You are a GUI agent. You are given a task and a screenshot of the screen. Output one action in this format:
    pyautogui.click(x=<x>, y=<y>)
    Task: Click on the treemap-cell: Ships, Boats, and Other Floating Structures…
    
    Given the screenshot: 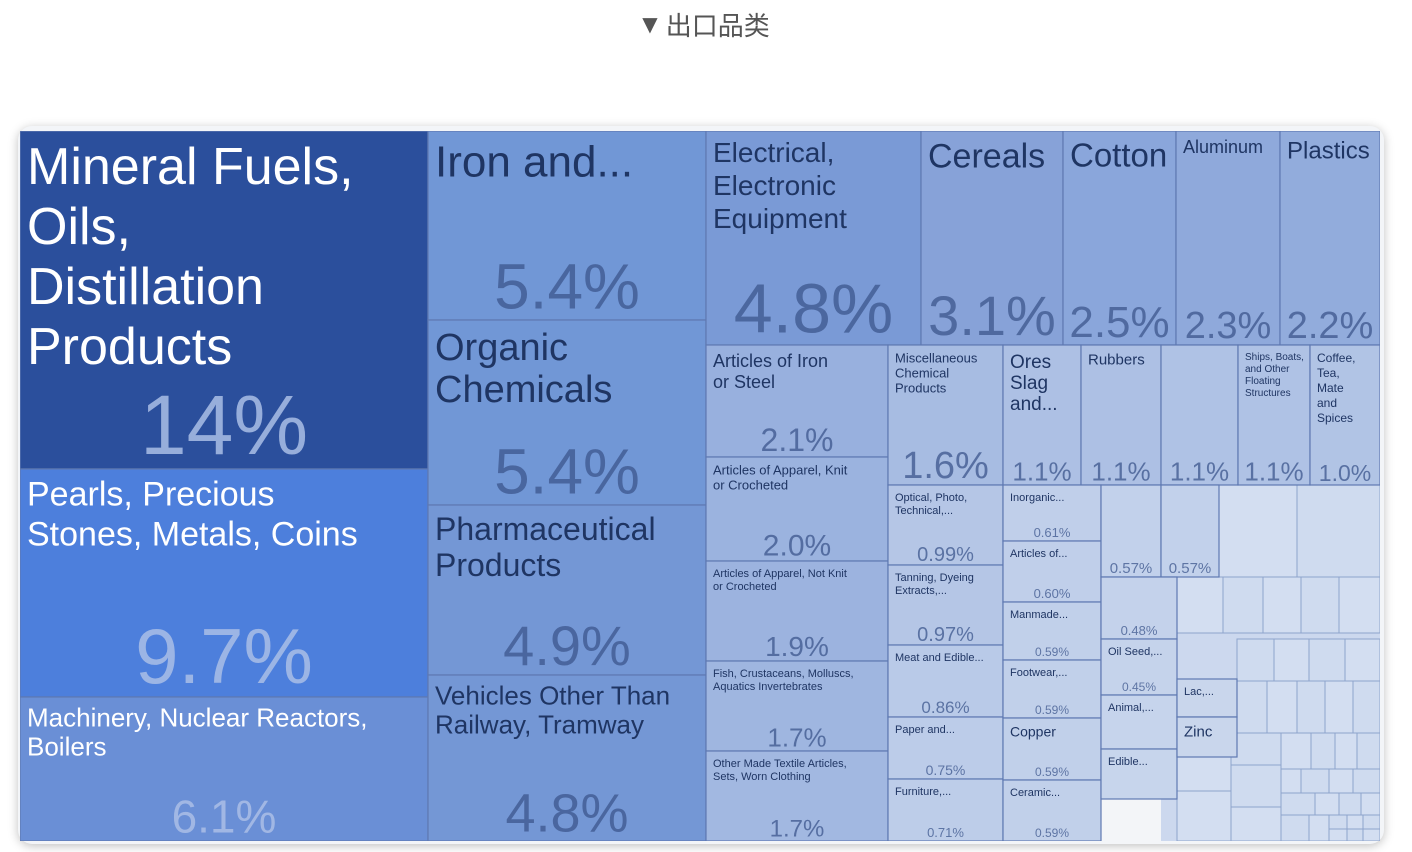 What is the action you would take?
    pyautogui.click(x=1274, y=415)
    